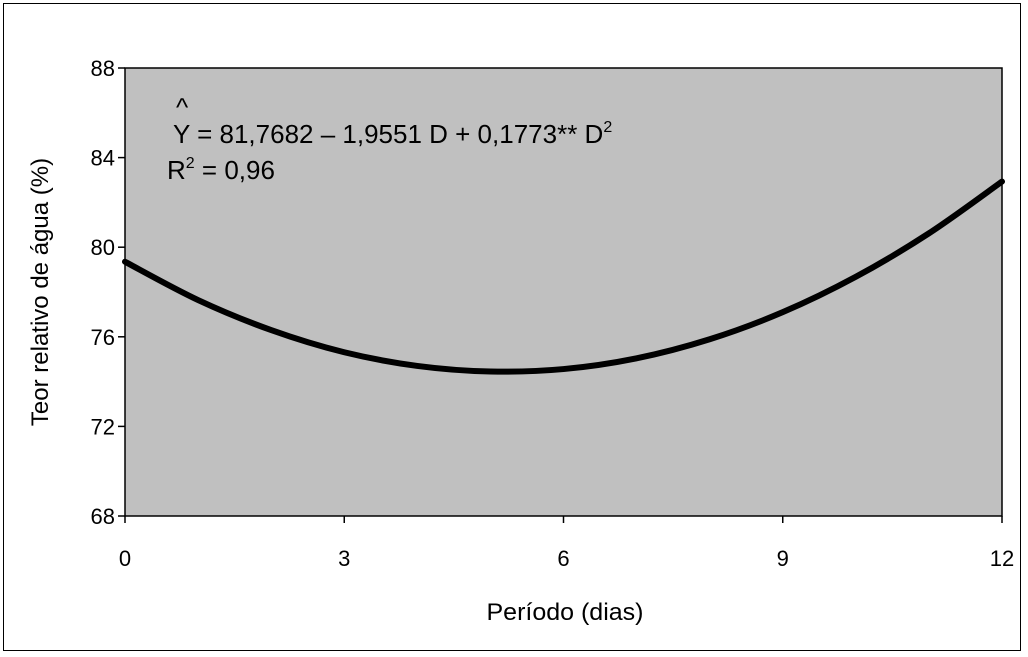 The height and width of the screenshot is (657, 1028). Describe the element at coordinates (1002, 558) in the screenshot. I see `x-tick-label: 12` at that location.